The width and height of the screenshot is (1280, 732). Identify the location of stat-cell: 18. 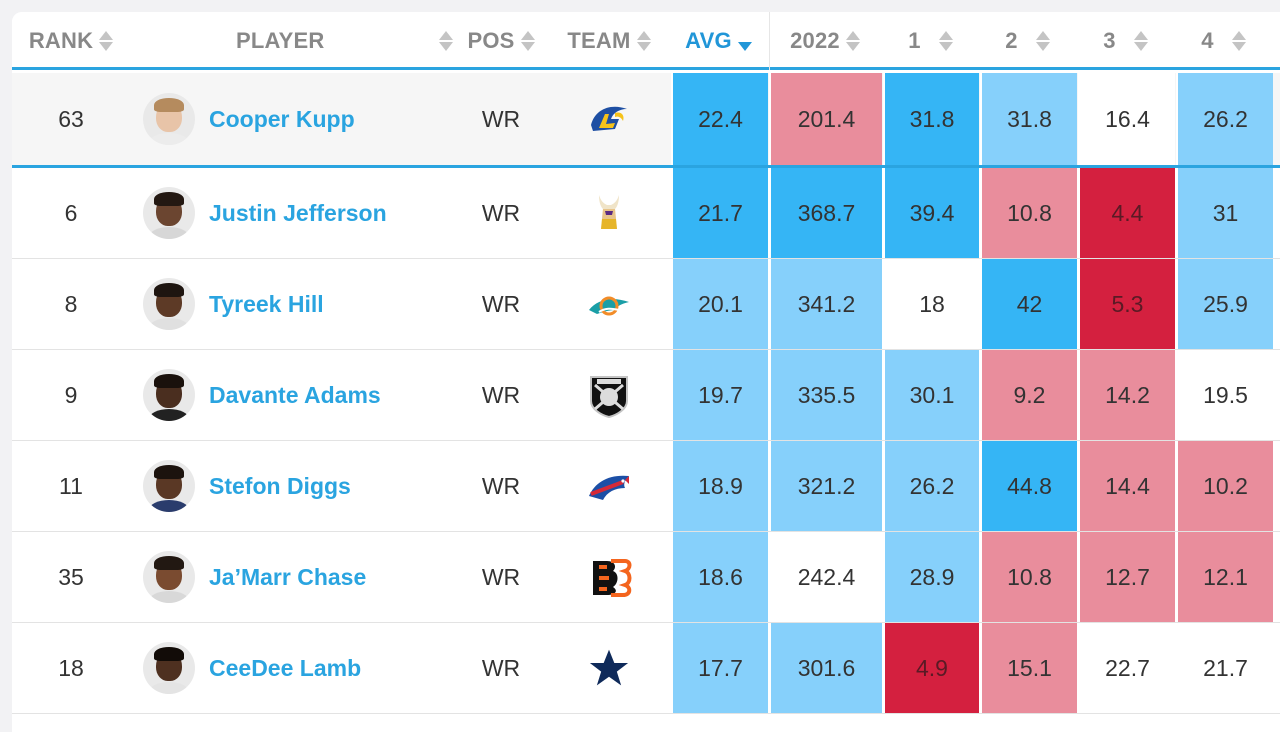
(931, 304).